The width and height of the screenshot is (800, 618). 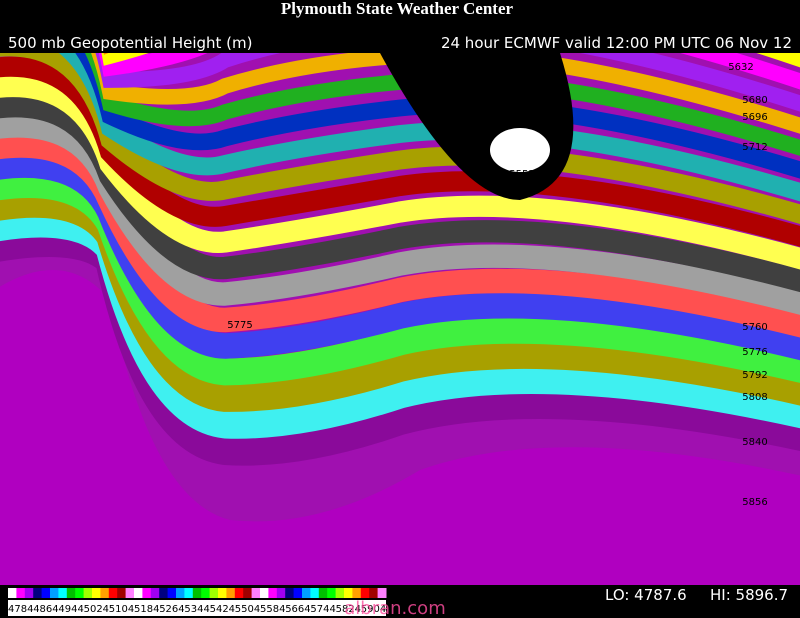 What do you see at coordinates (45, 609) in the screenshot?
I see `colorbar-label: 4864` at bounding box center [45, 609].